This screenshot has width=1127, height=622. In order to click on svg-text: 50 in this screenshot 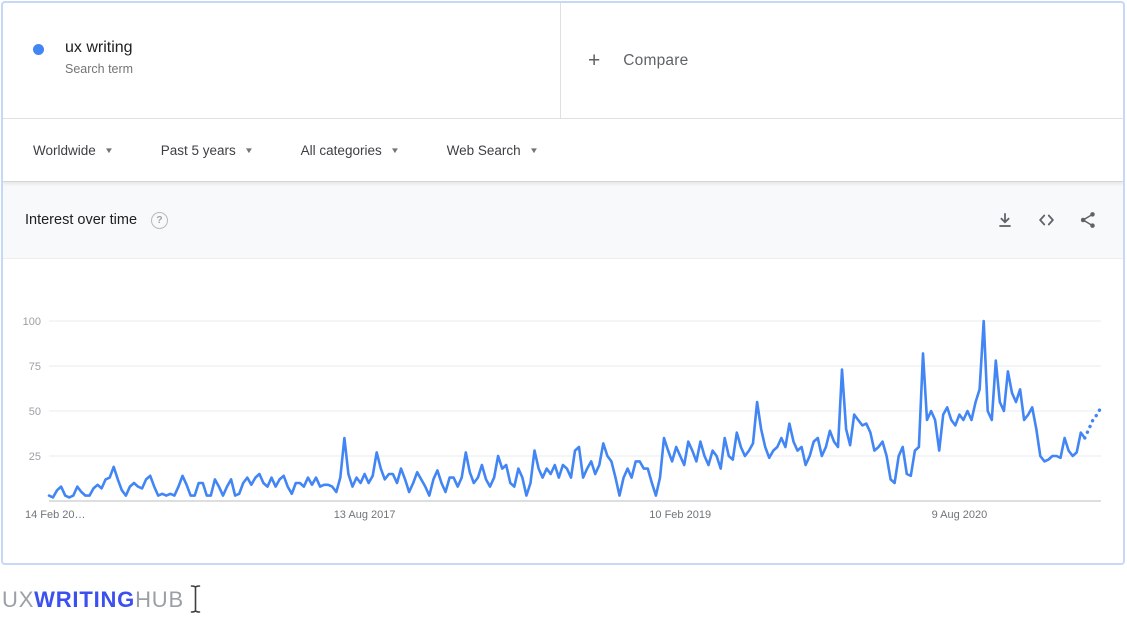, I will do `click(35, 412)`.